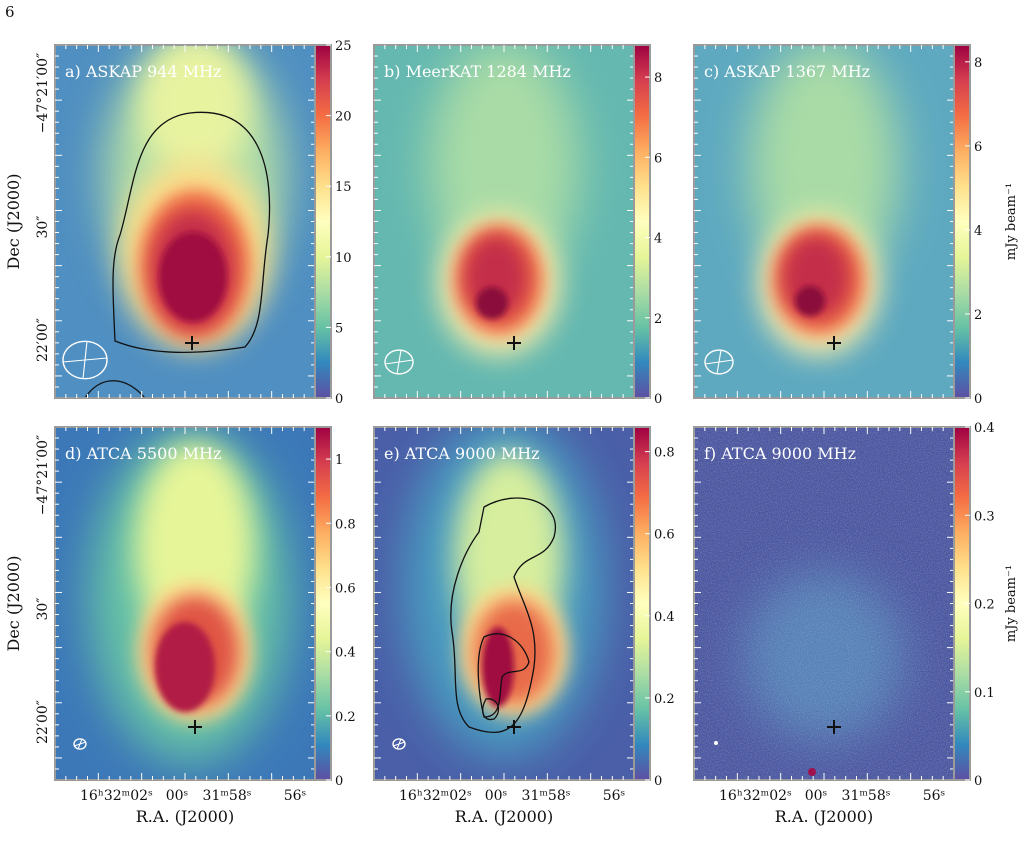  Describe the element at coordinates (339, 328) in the screenshot. I see `colorbar-tick-0-1: 5` at that location.